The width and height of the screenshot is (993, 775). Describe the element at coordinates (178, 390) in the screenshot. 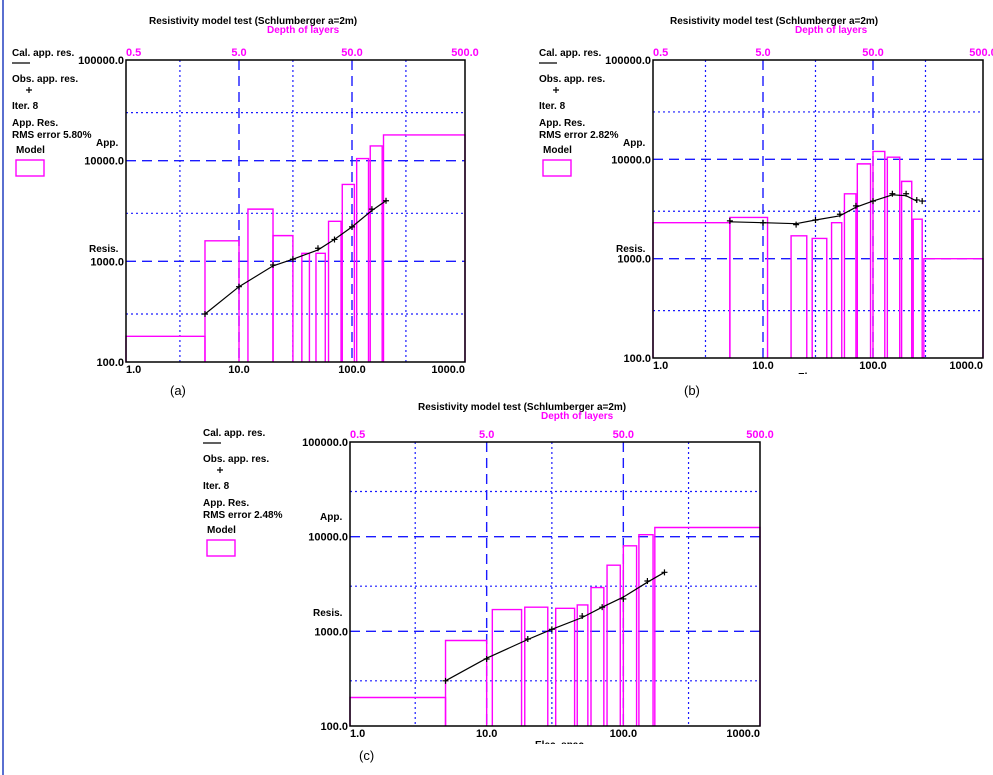

I see `panel-caption-a: (a)` at that location.